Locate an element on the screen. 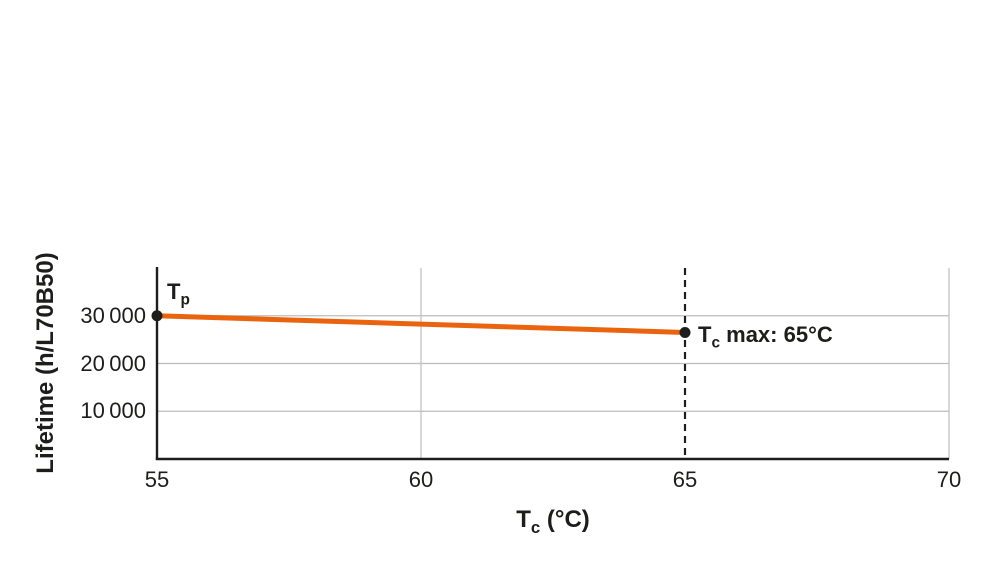 This screenshot has height=568, width=1000. y-tick-label: 10 000 is located at coordinates (113, 411).